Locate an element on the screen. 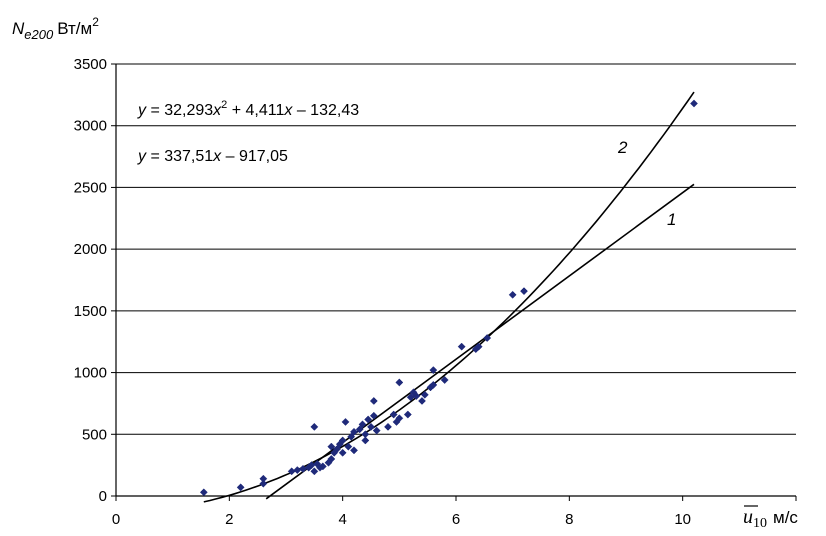 This screenshot has width=826, height=536. y-tick-label: 2000 is located at coordinates (90, 249).